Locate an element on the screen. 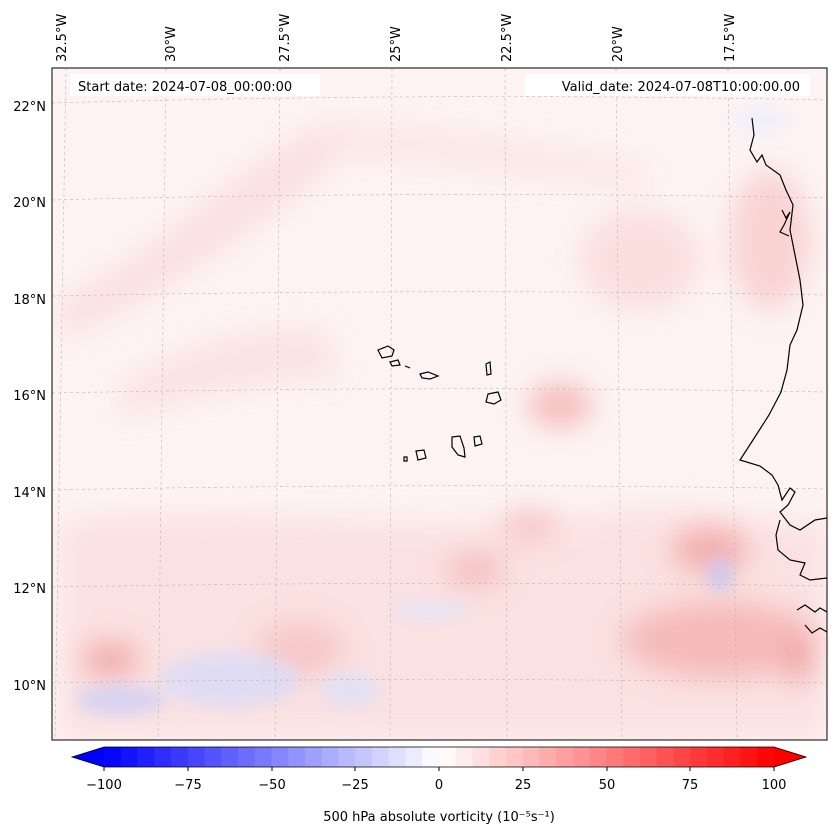  colorbar-tick-label: 25 is located at coordinates (523, 785).